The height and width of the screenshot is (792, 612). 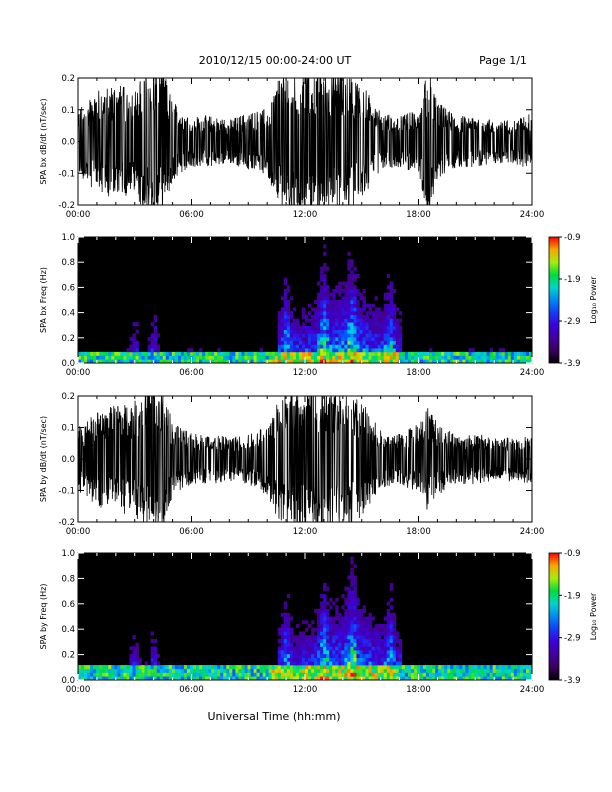 I want to click on x-tick-label-2-2: 12:00, so click(x=305, y=532).